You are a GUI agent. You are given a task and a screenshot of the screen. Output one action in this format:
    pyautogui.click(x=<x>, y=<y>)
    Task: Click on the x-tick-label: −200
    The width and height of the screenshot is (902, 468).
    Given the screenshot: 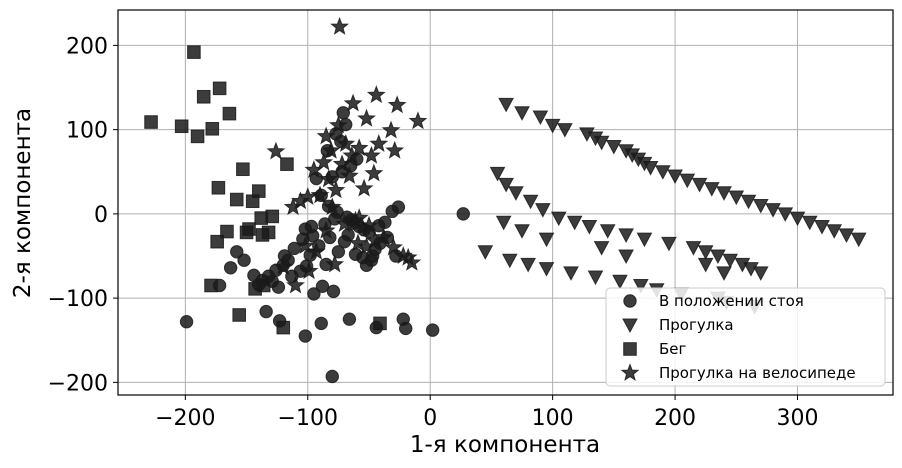 What is the action you would take?
    pyautogui.click(x=185, y=418)
    